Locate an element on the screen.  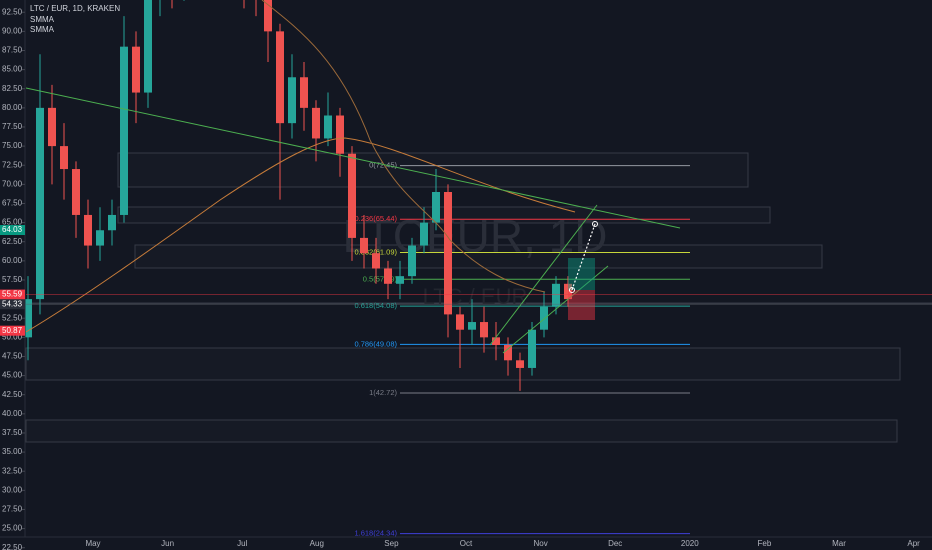
fib-label: 0.5(57.59) is located at coordinates (380, 278).